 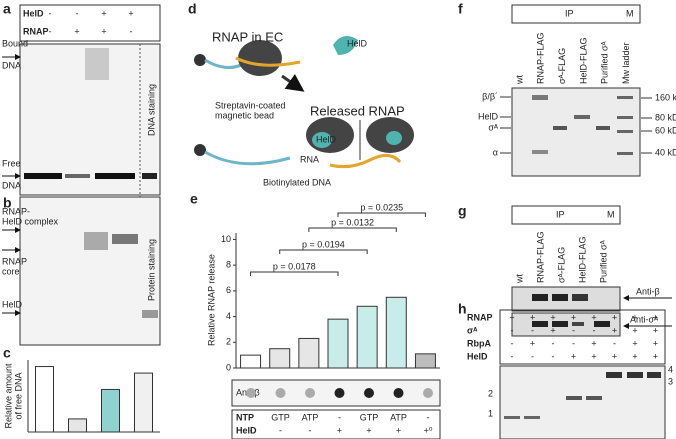 What do you see at coordinates (194, 199) in the screenshot?
I see `panel-label: e` at bounding box center [194, 199].